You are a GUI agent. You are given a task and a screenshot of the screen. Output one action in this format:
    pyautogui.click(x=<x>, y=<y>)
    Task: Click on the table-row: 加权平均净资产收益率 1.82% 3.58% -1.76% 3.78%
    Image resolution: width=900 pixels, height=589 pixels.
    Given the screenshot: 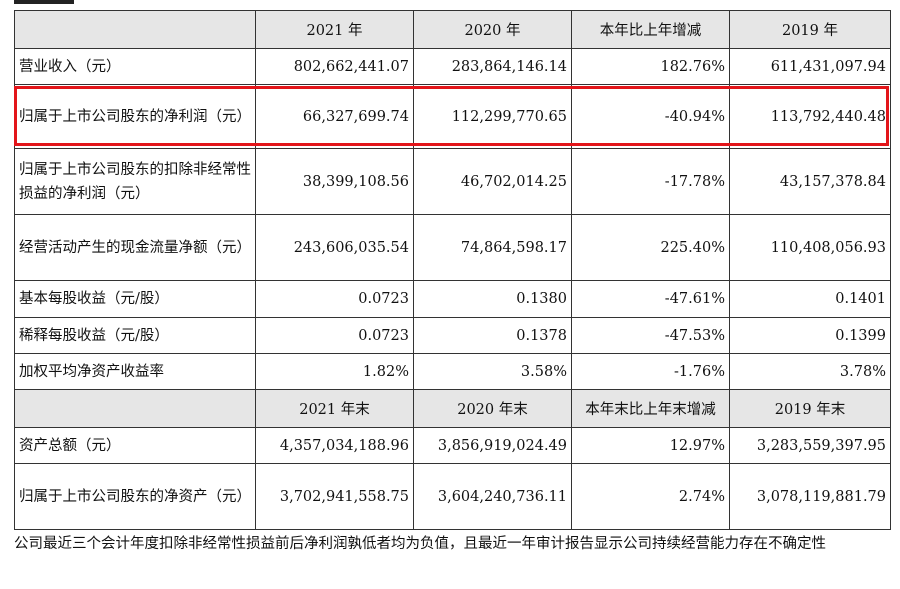 What is the action you would take?
    pyautogui.click(x=452, y=371)
    